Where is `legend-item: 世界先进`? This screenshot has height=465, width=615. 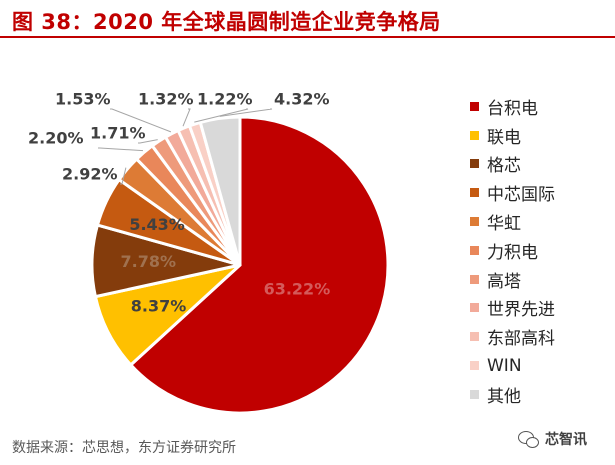 legend-item: 世界先进 is located at coordinates (512, 308).